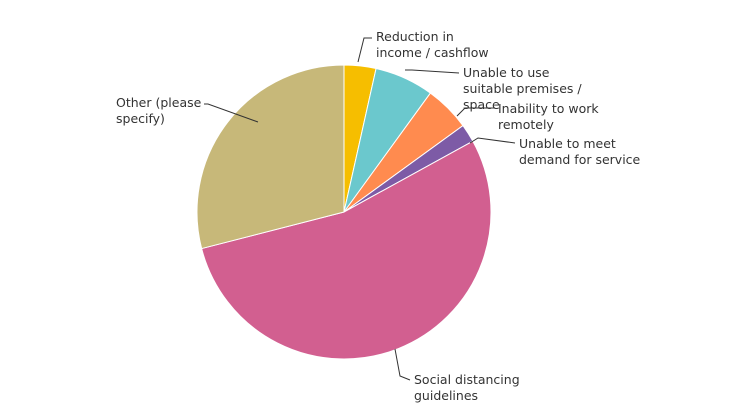 The width and height of the screenshot is (747, 411). Describe the element at coordinates (522, 88) in the screenshot. I see `slice-label-1: Unable to use suitable premises / space` at that location.